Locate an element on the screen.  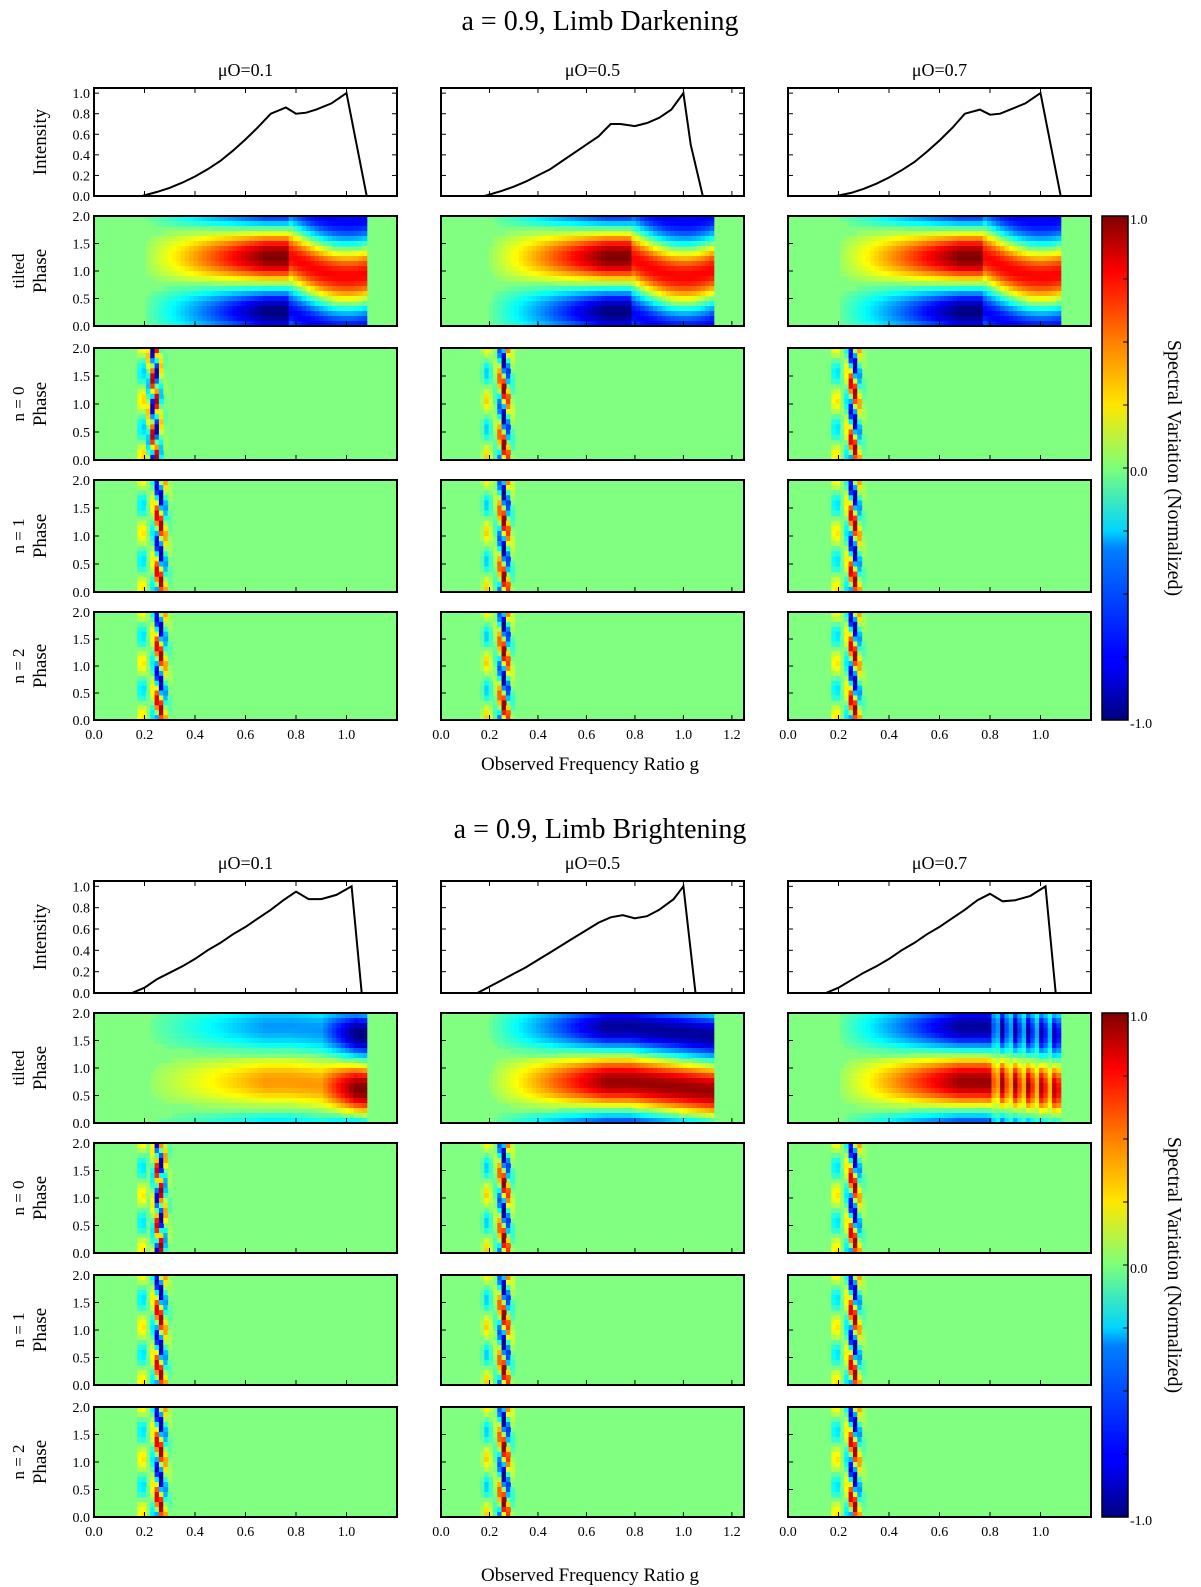
x-tick-label: 0.2 is located at coordinates (490, 735).